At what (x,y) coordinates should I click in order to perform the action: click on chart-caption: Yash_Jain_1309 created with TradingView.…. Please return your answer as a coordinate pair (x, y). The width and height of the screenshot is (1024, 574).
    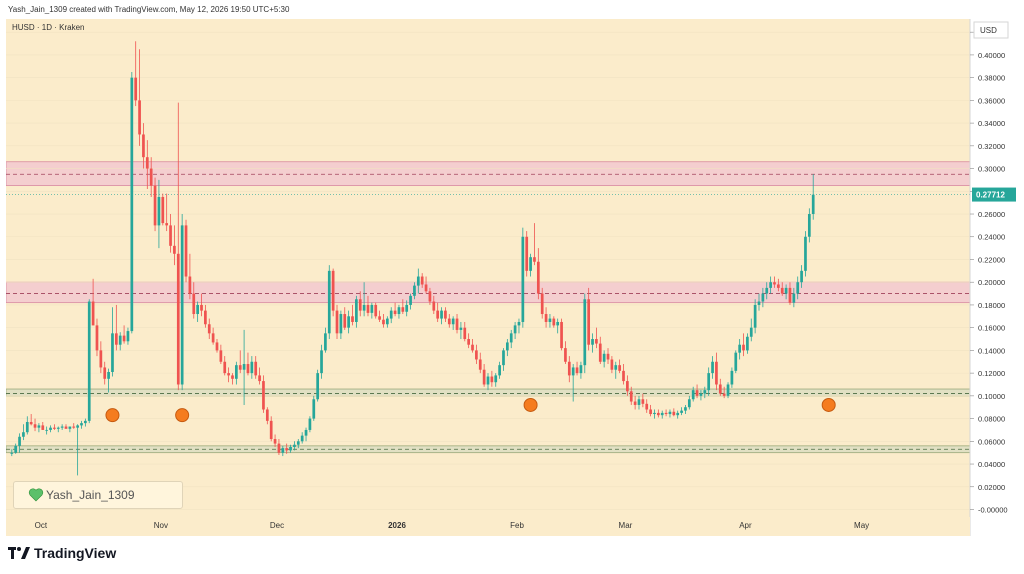
    Looking at the image, I should click on (149, 9).